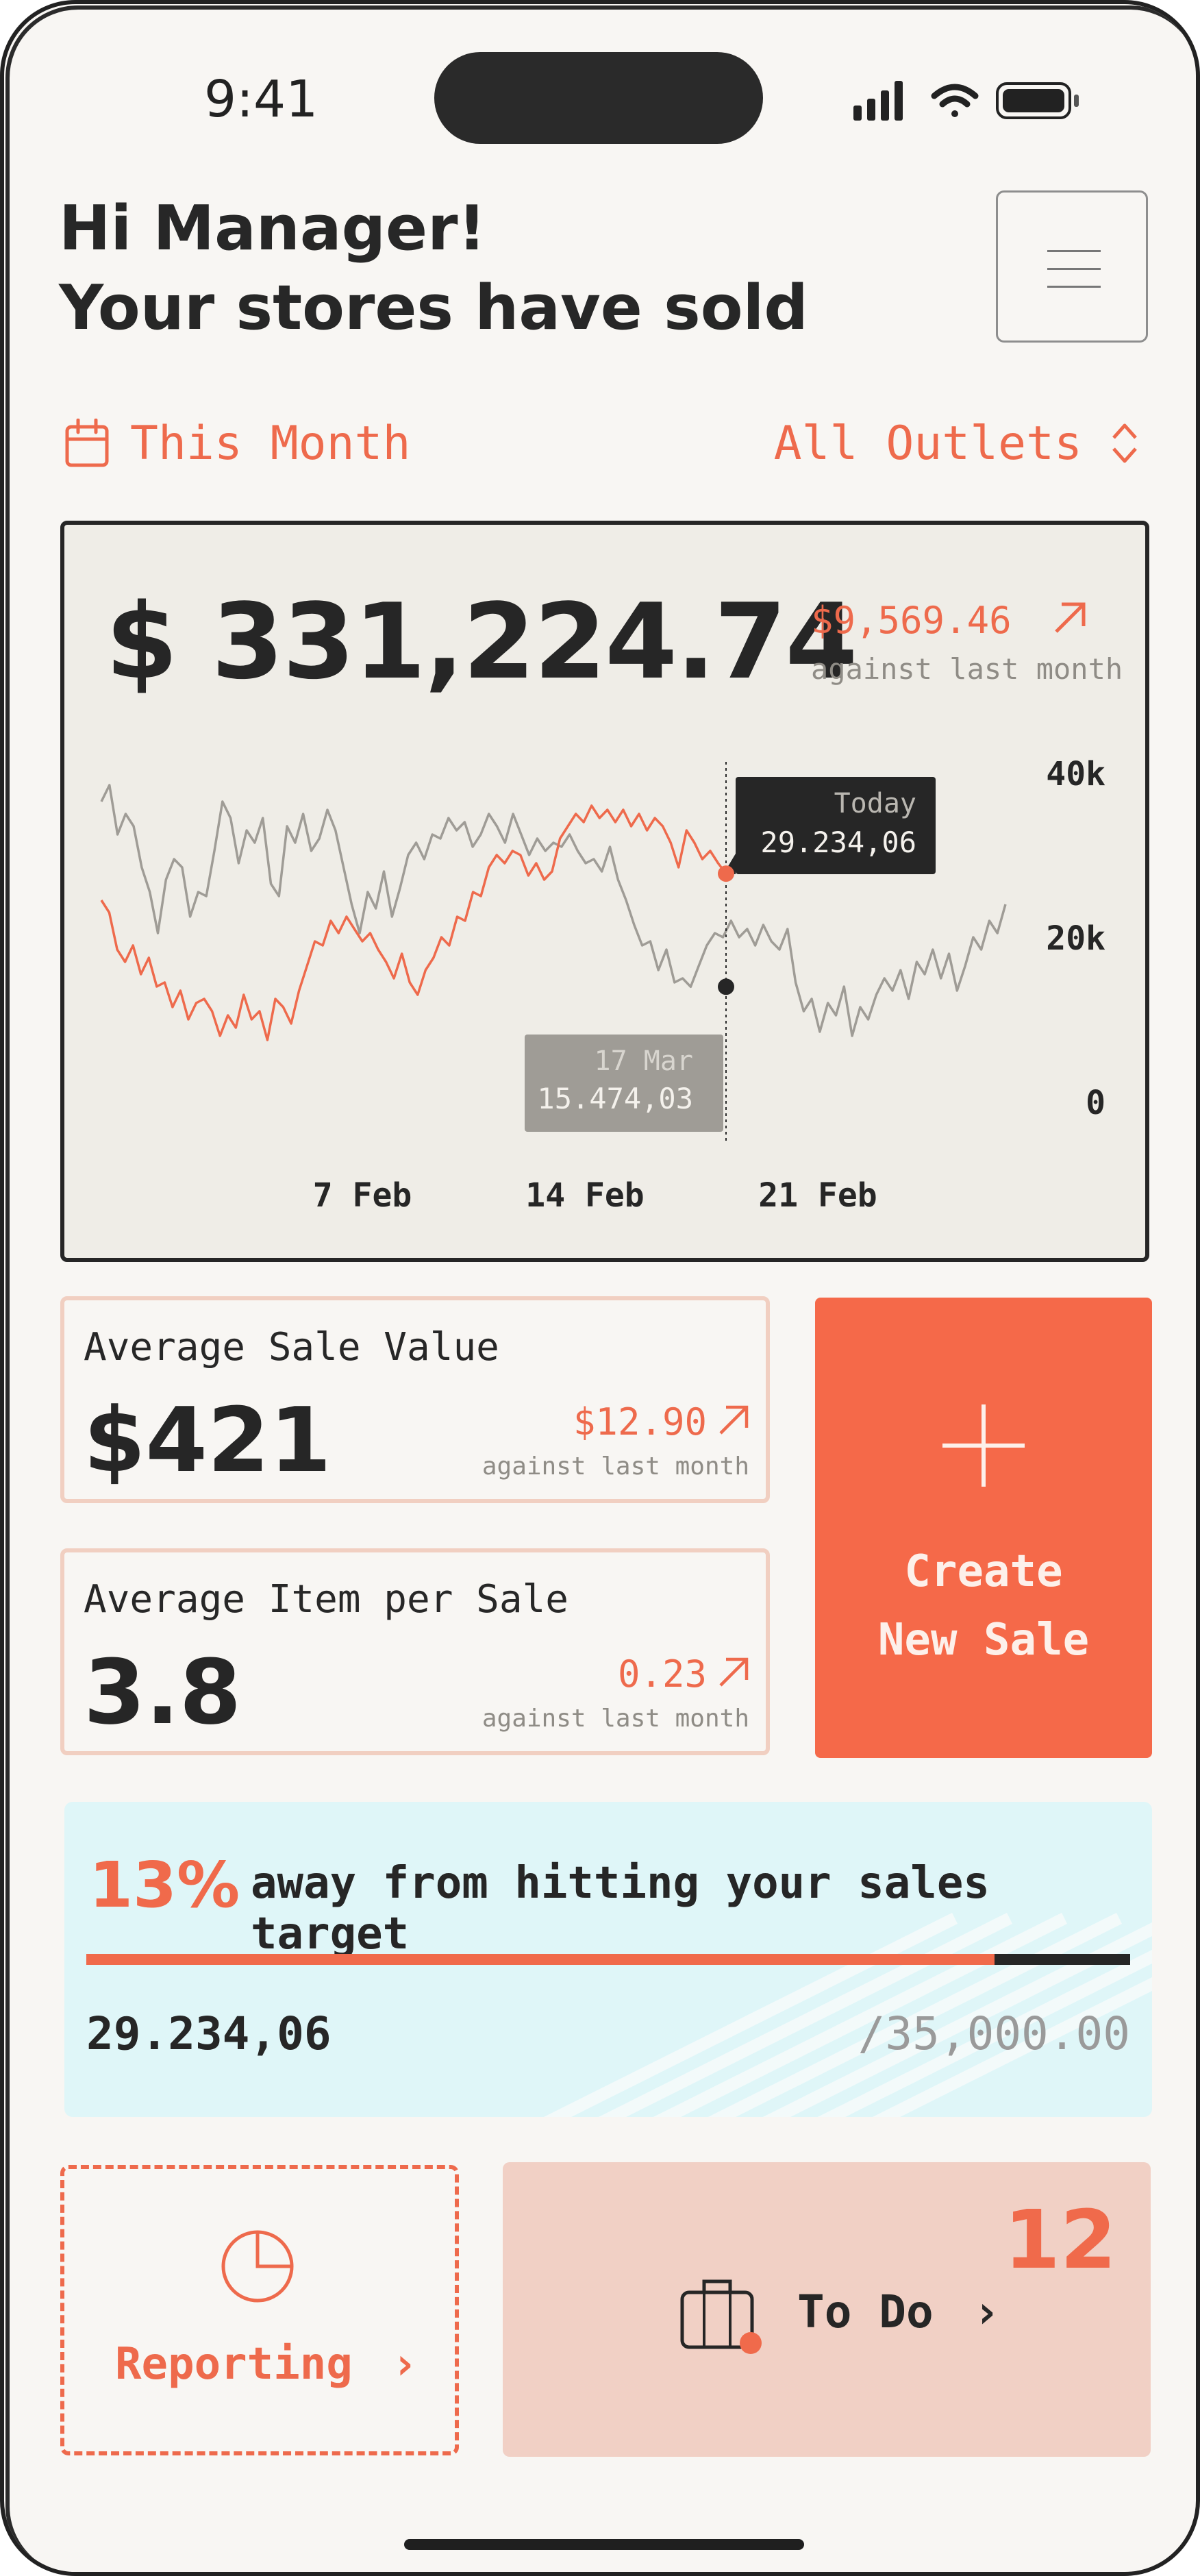  I want to click on outlet-label: All Outlets, so click(927, 443).